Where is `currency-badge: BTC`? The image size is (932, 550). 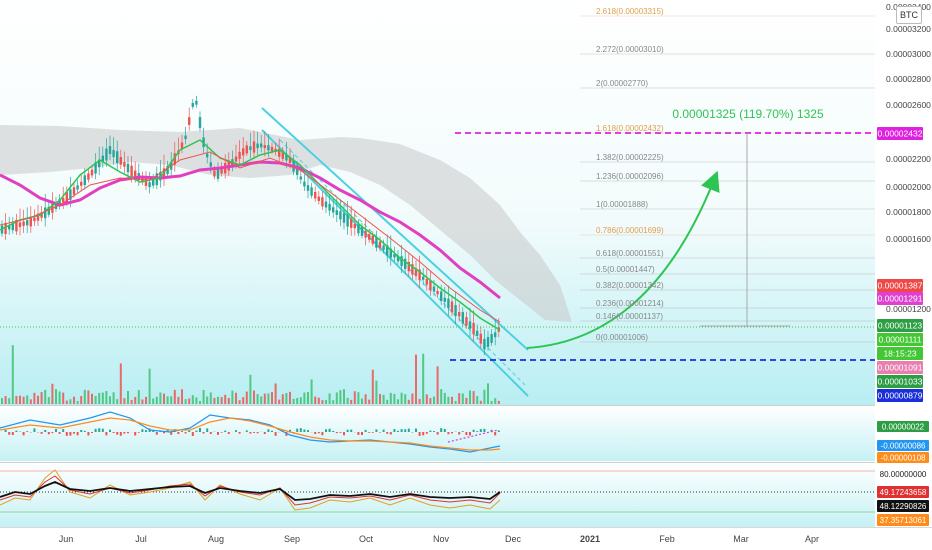 currency-badge: BTC is located at coordinates (909, 15).